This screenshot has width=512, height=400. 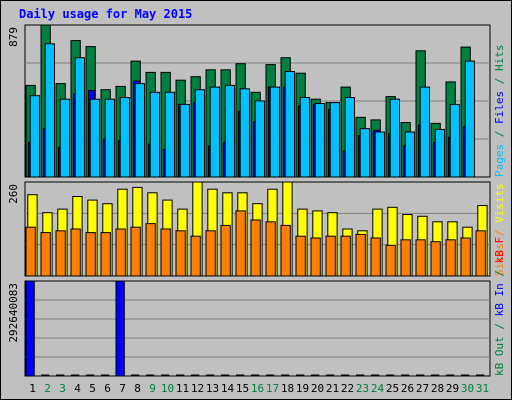 What do you see at coordinates (287, 388) in the screenshot?
I see `x-tick-label: 18` at bounding box center [287, 388].